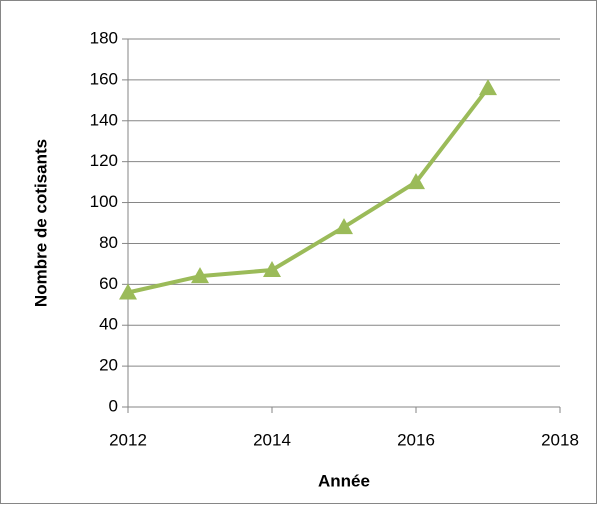 The height and width of the screenshot is (505, 598). What do you see at coordinates (560, 439) in the screenshot?
I see `x-tick-label: 2018` at bounding box center [560, 439].